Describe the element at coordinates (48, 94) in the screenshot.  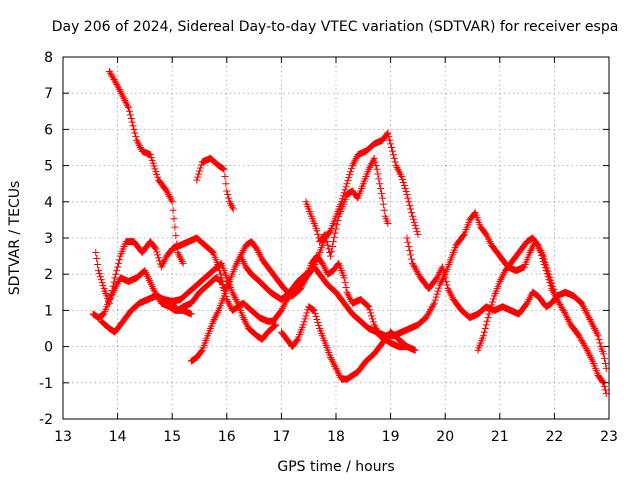
I see `y-tick-label: 7` at that location.